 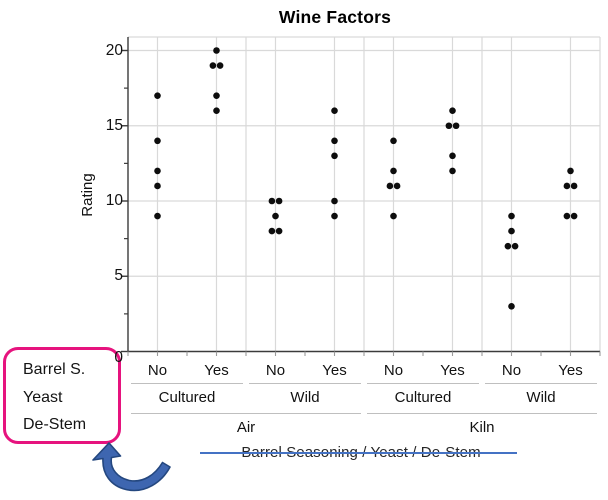 I want to click on x-level3-label: Kiln, so click(x=482, y=427).